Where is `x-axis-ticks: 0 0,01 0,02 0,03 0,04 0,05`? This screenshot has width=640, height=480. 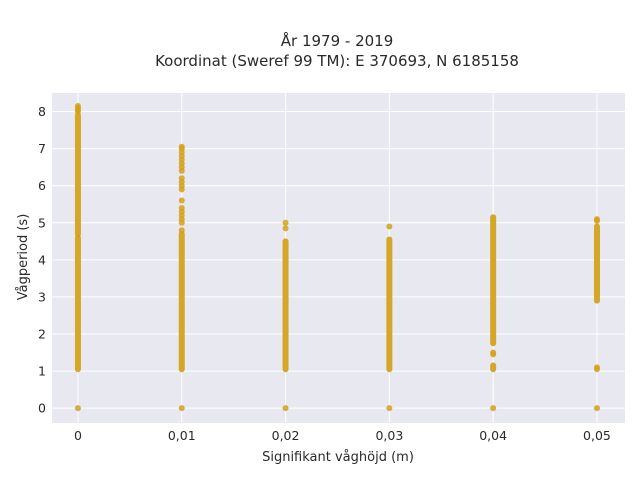 x-axis-ticks: 0 0,01 0,02 0,03 0,04 0,05 is located at coordinates (342, 435).